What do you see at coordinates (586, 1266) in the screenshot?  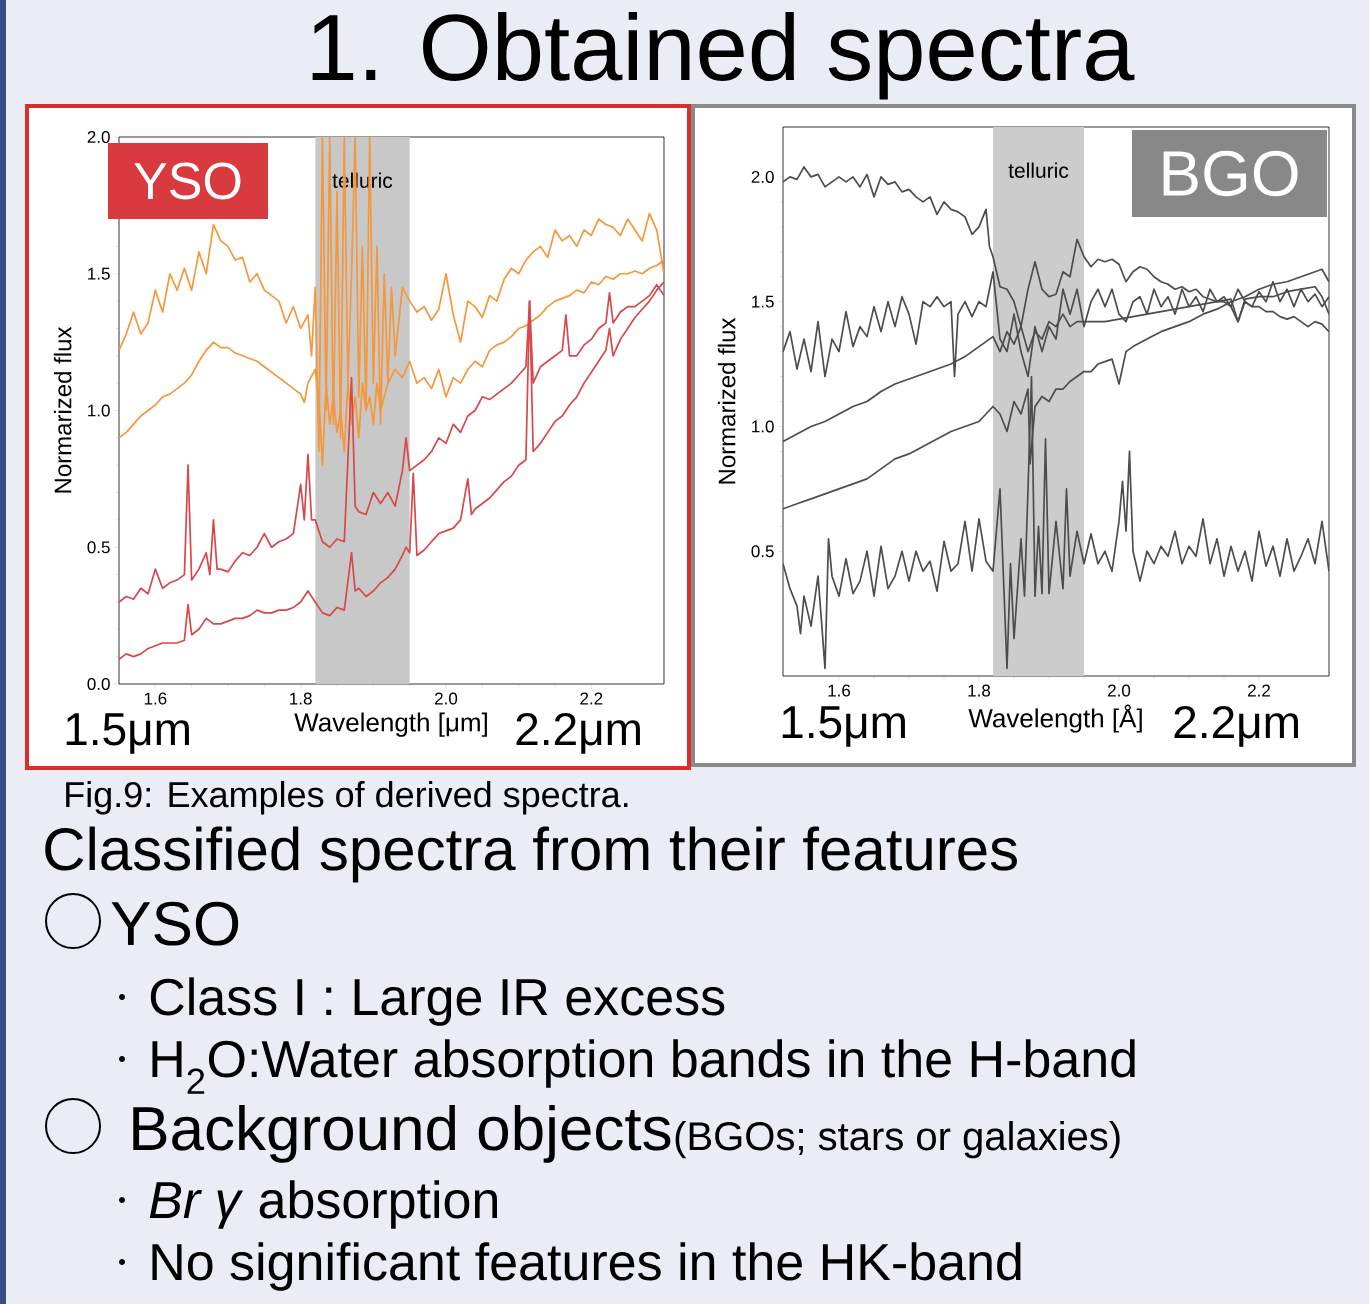 I see `text: No significant features in the HK-band` at bounding box center [586, 1266].